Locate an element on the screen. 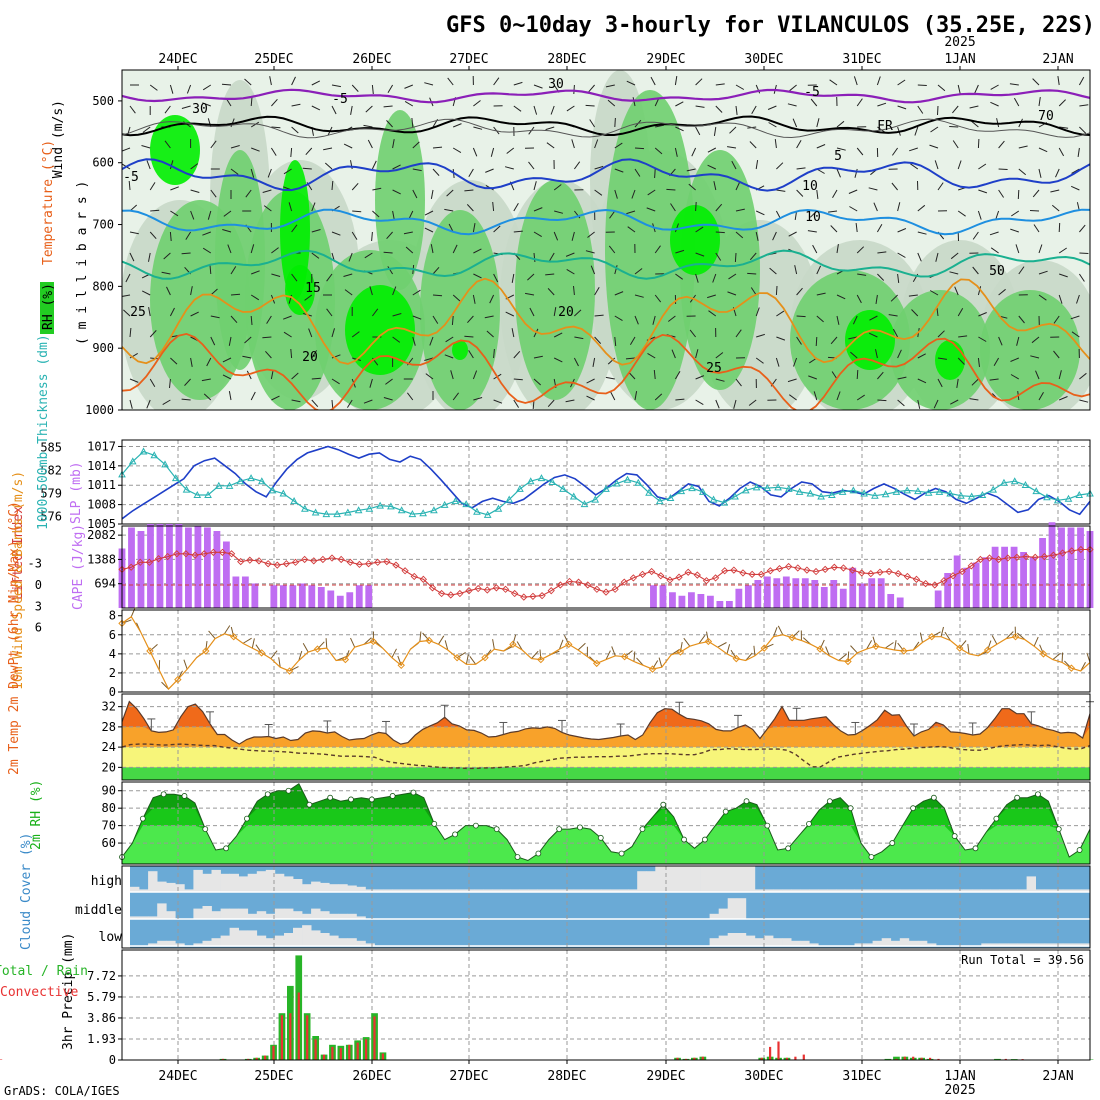 The width and height of the screenshot is (1100, 1100). contour-label: 15 is located at coordinates (313, 288).